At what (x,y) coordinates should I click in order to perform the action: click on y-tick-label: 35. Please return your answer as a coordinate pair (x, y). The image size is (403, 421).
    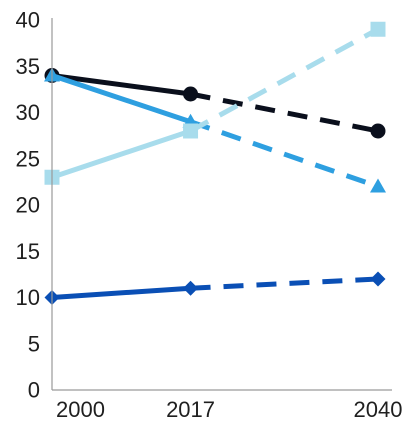
    Looking at the image, I should click on (28, 66).